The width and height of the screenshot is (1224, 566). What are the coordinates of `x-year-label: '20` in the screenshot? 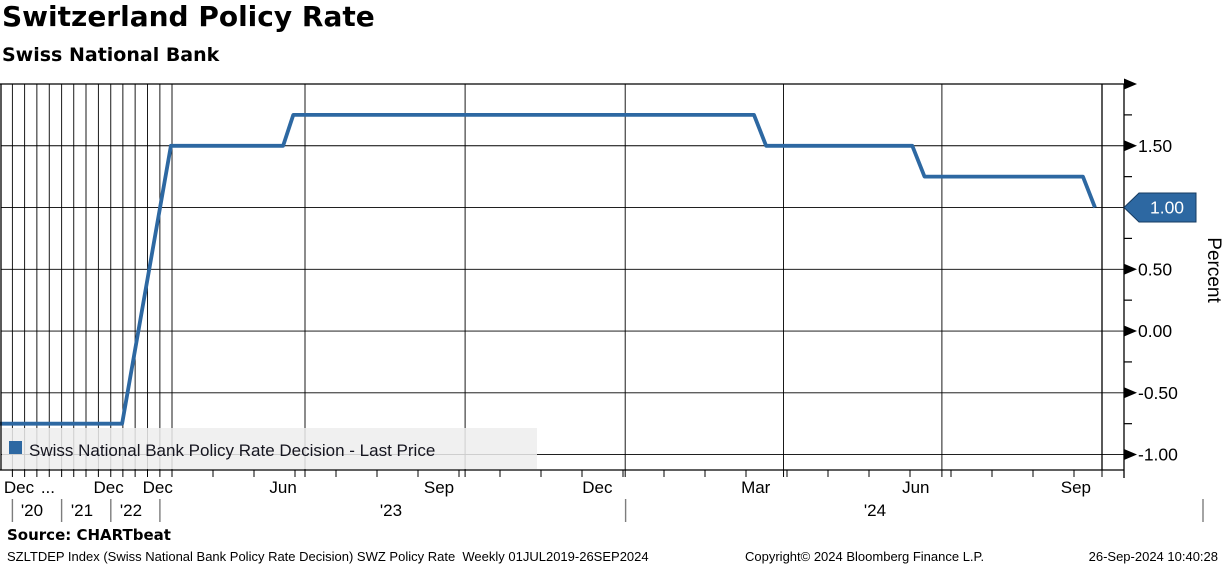 It's located at (32, 510).